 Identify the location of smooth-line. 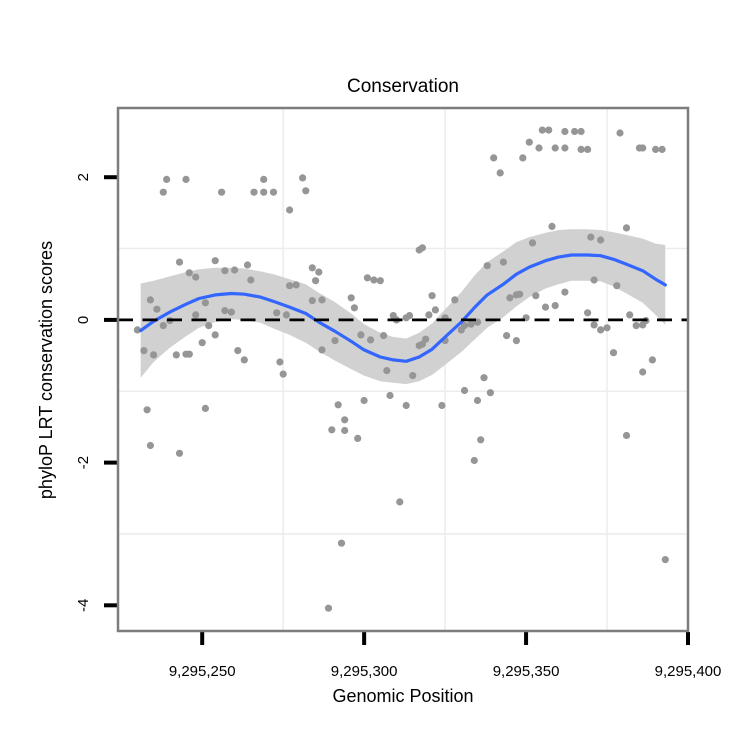
(403, 308).